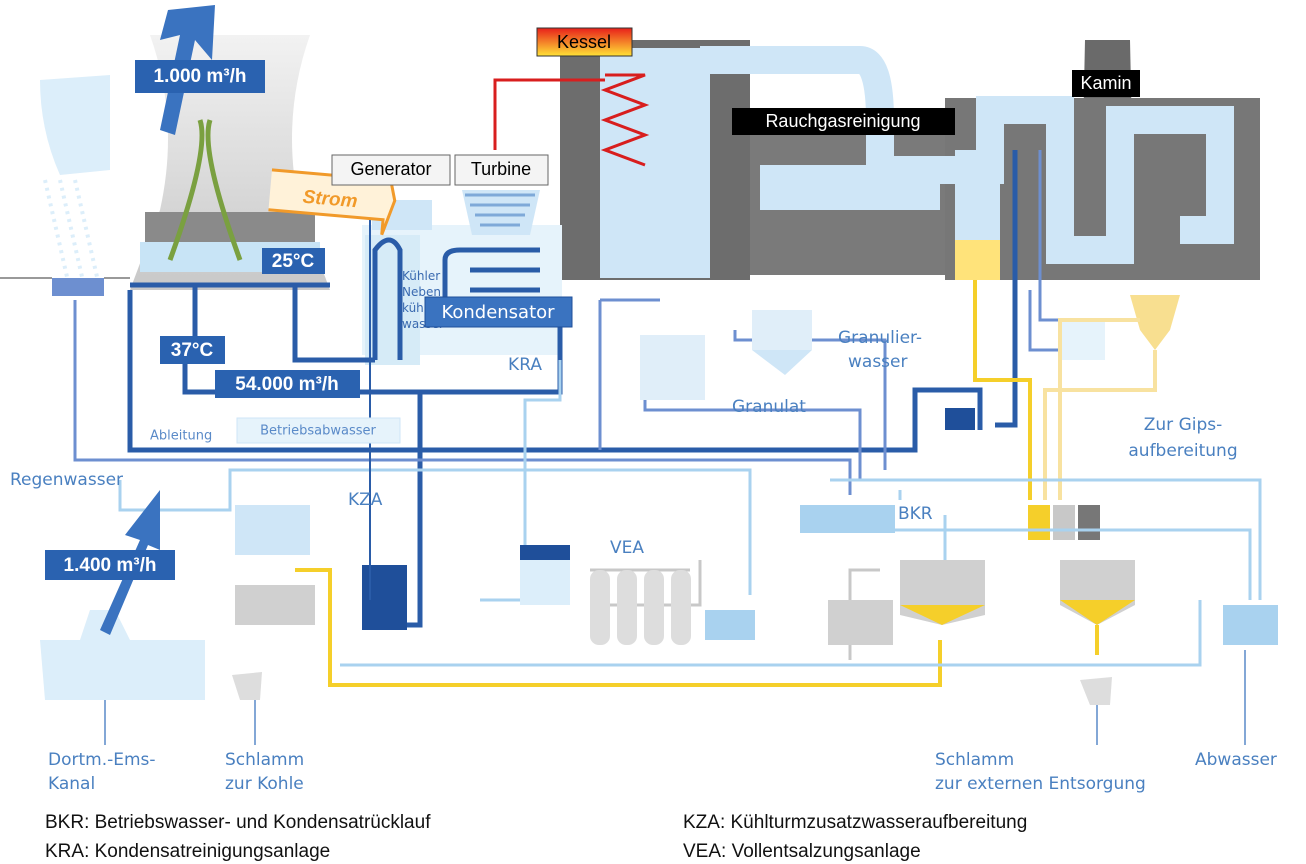 The width and height of the screenshot is (1306, 864). I want to click on intake-flow: 1.400 m³/h, so click(110, 565).